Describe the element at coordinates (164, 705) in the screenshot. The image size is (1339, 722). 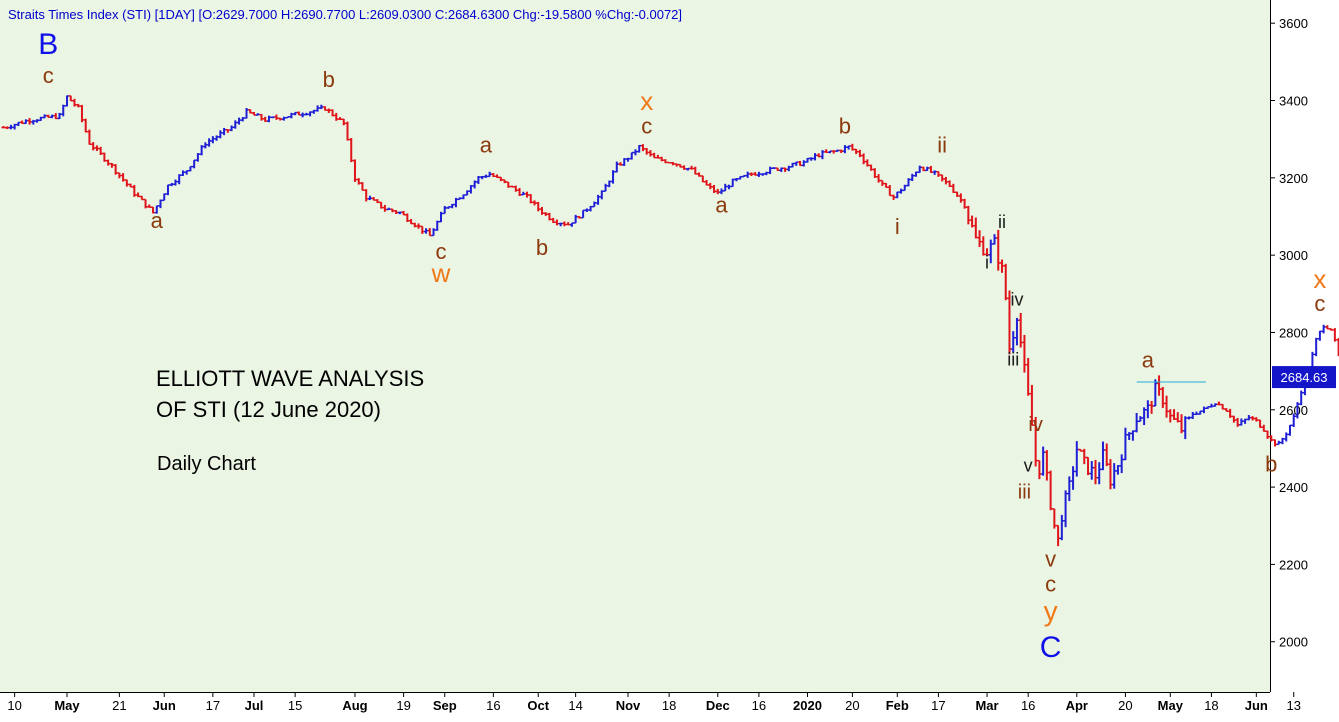
I see `x-tick-label: Jun` at that location.